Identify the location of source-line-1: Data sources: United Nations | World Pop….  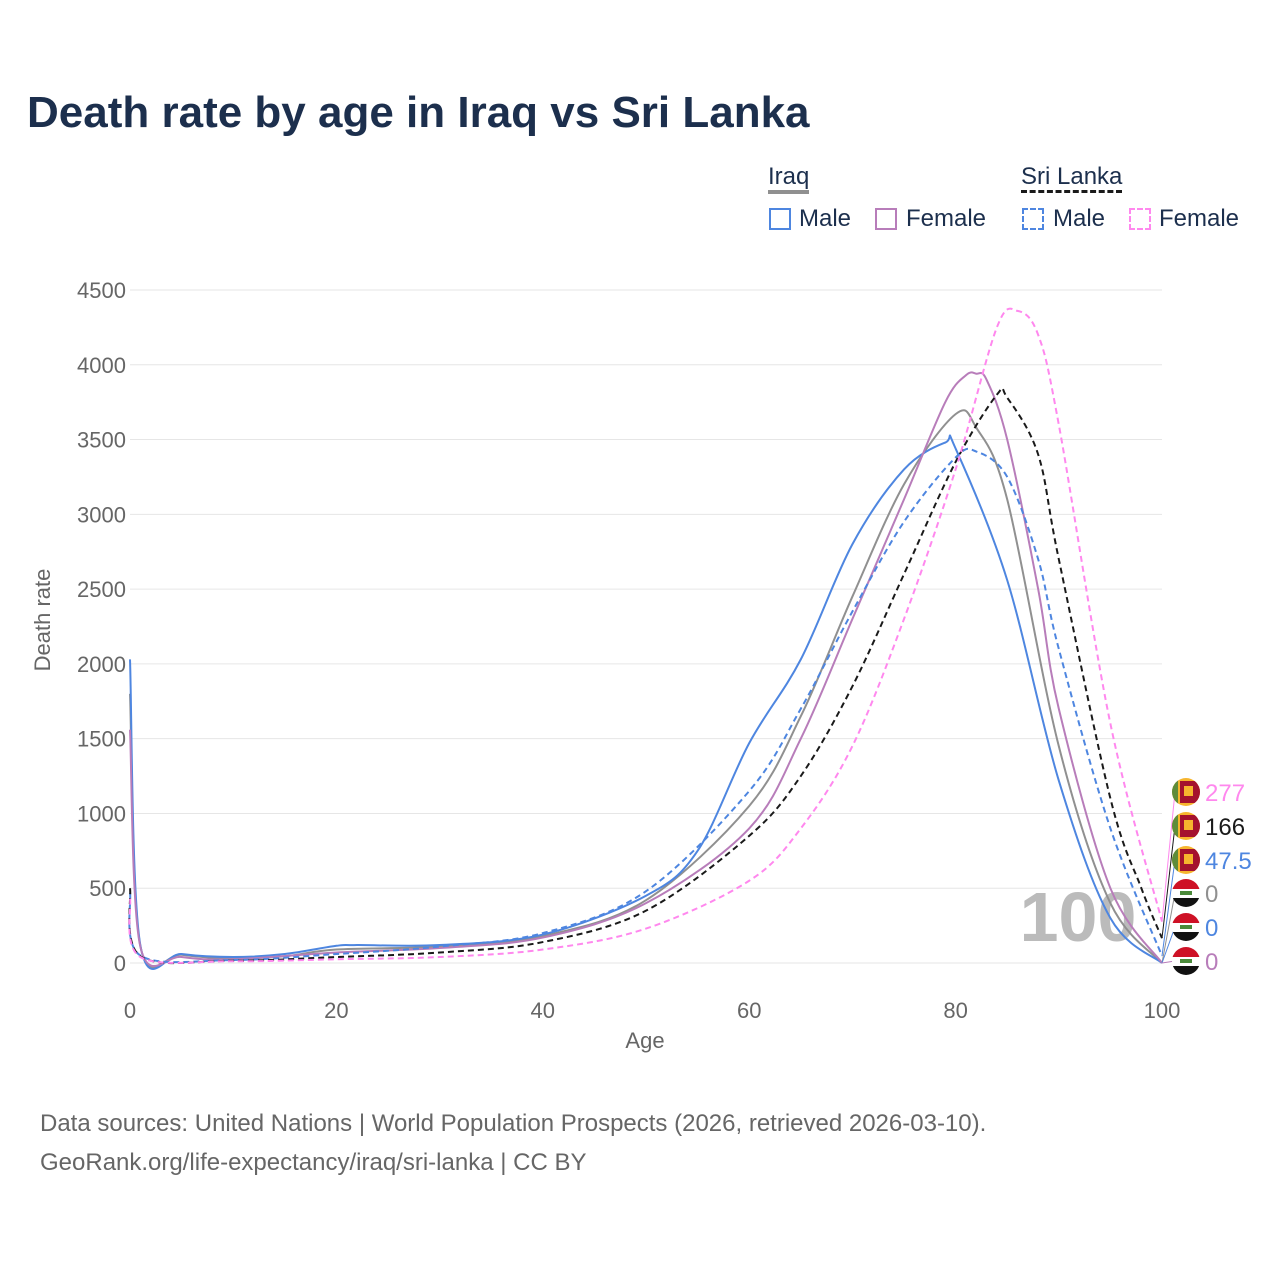
(513, 1123).